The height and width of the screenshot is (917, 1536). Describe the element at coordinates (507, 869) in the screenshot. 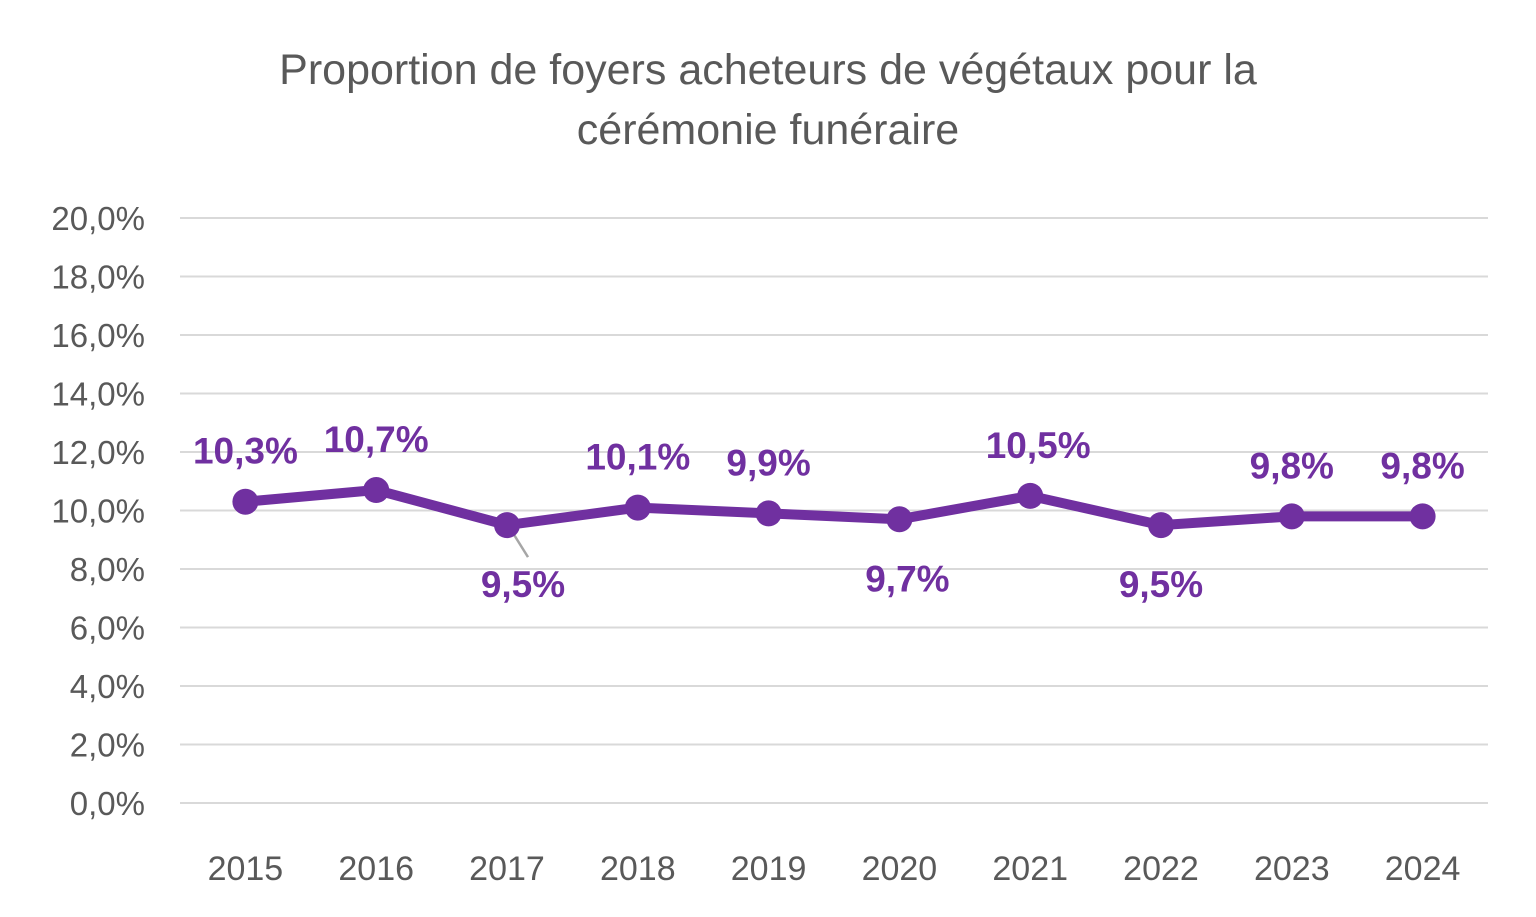

I see `x-axis-tick-label: 2017` at that location.